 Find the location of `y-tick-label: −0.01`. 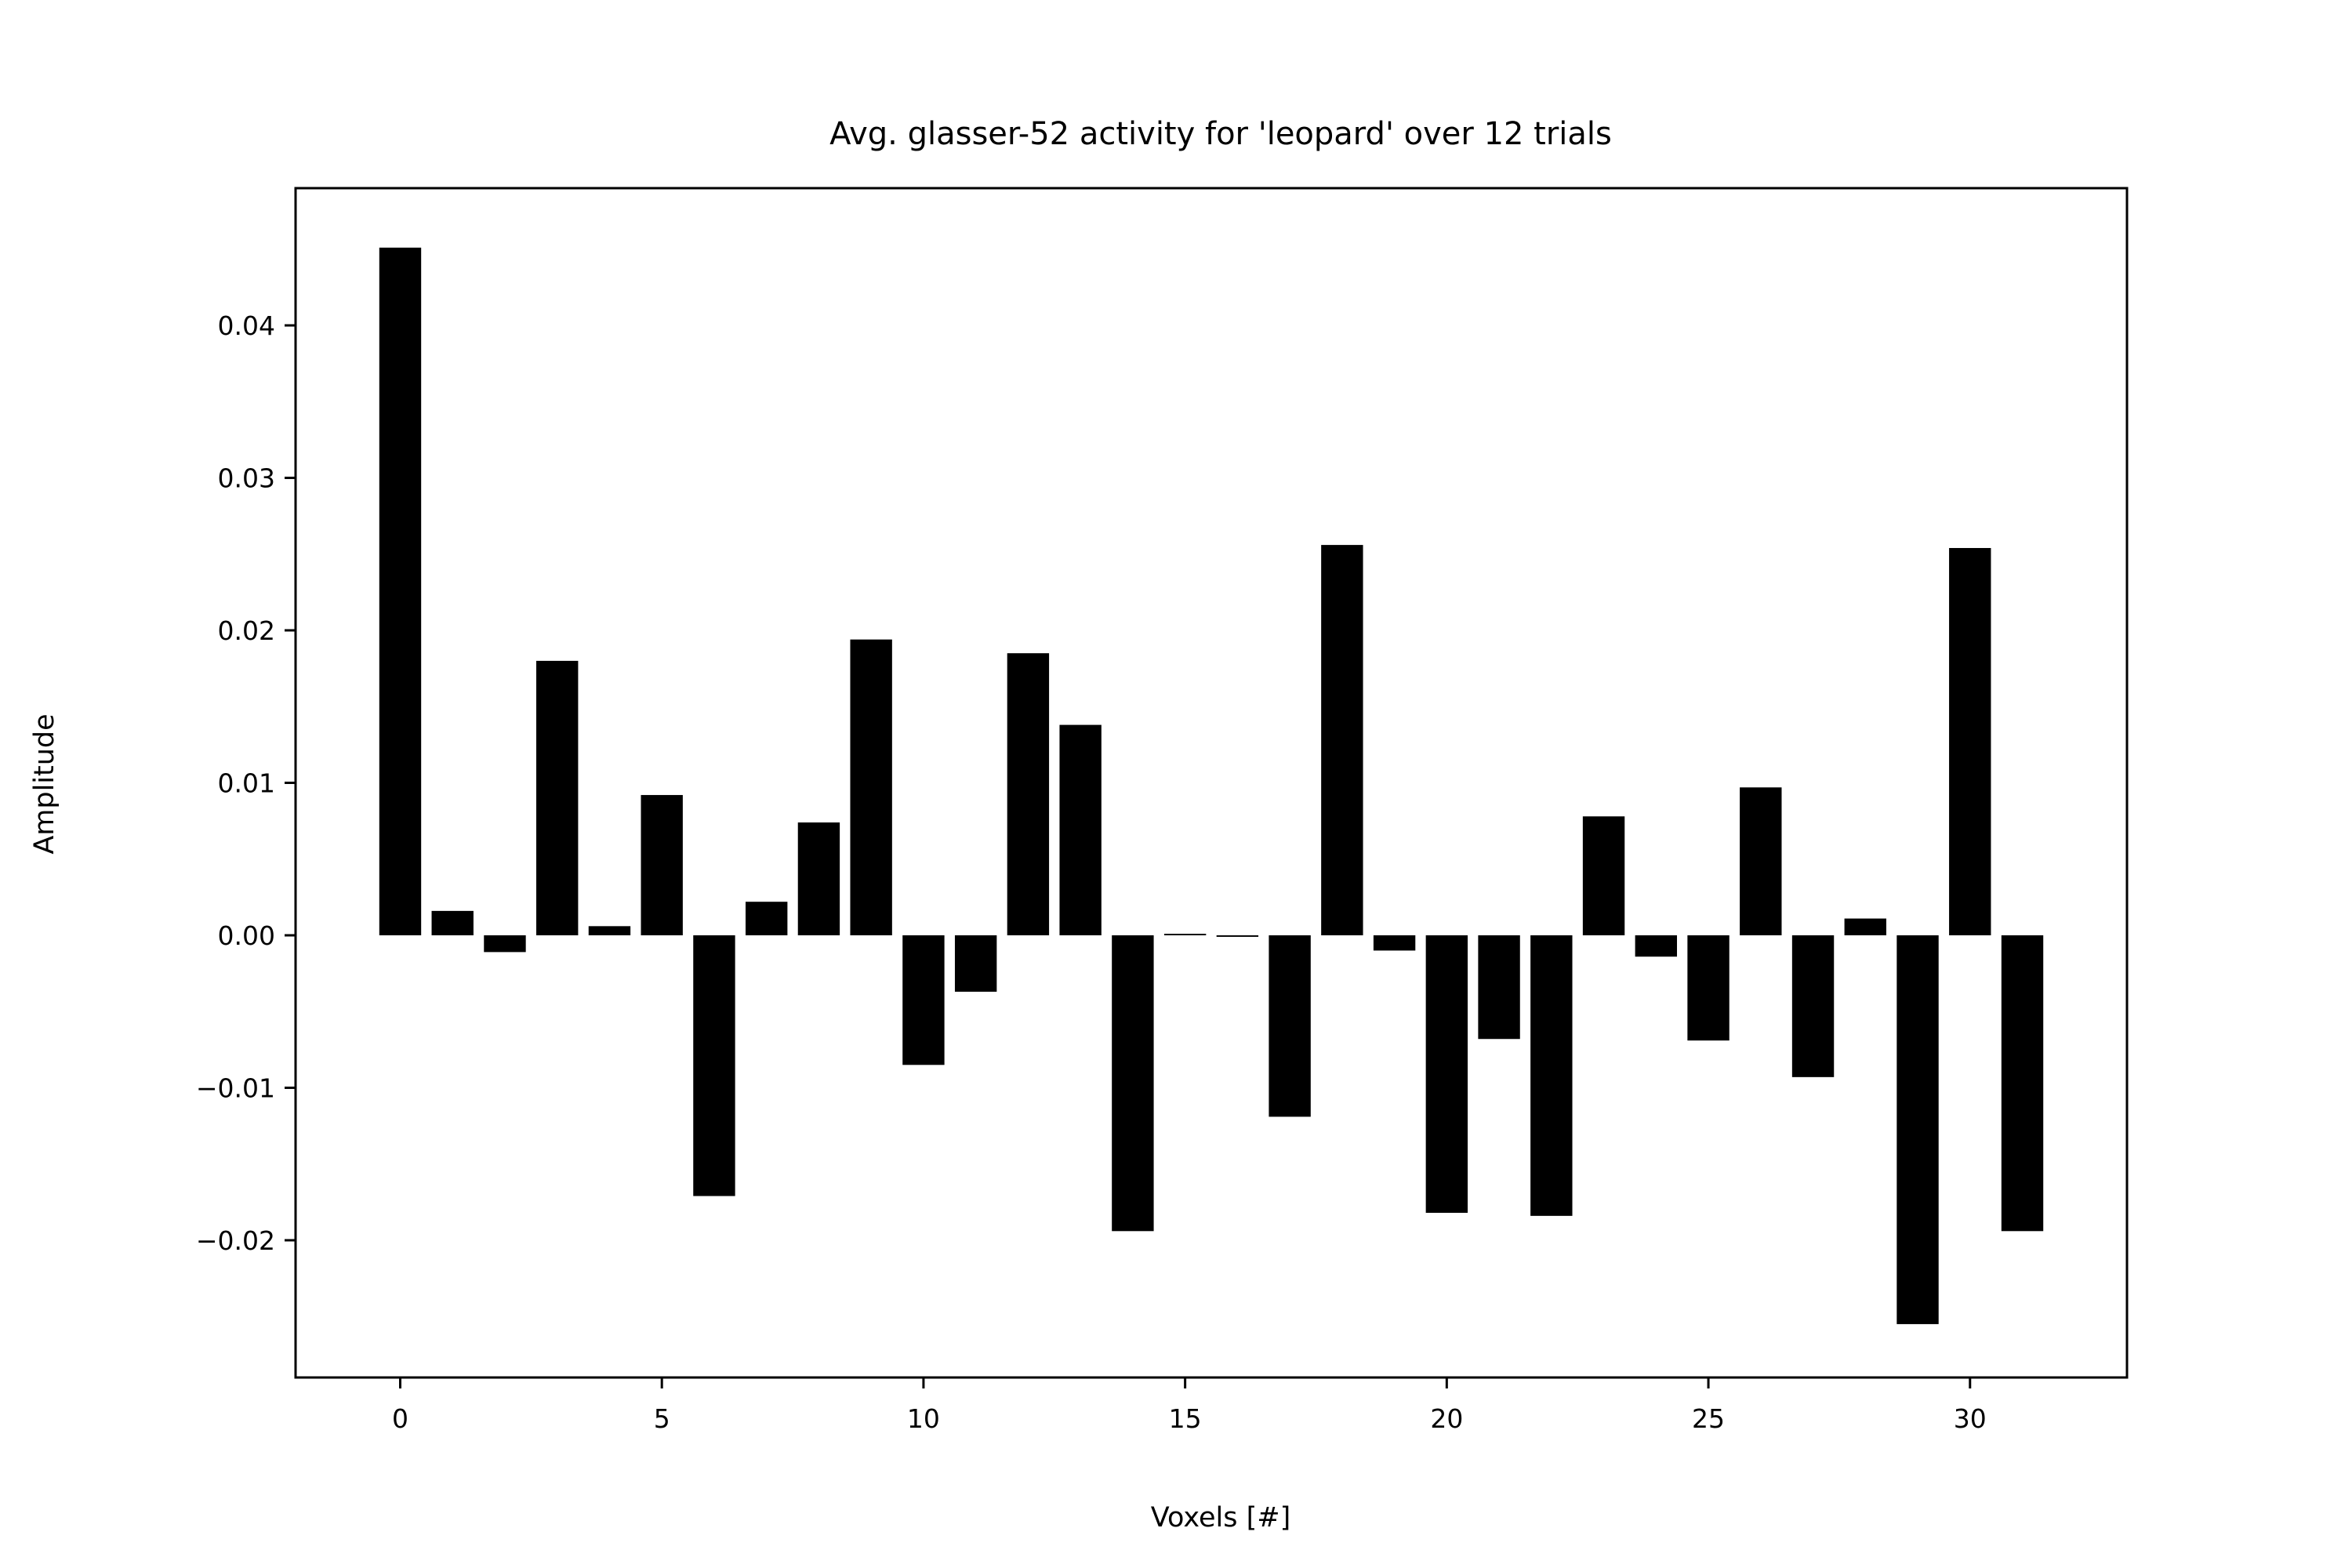

y-tick-label: −0.01 is located at coordinates (235, 1088).